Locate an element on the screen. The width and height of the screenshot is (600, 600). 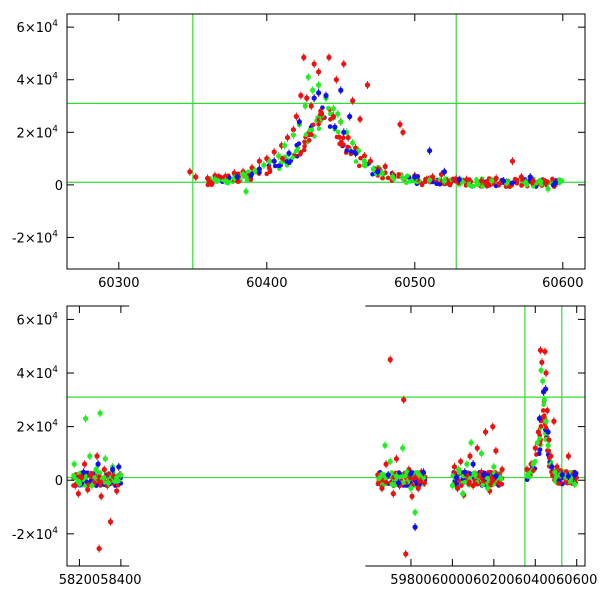
x-tick-label: 58200 is located at coordinates (79, 580).